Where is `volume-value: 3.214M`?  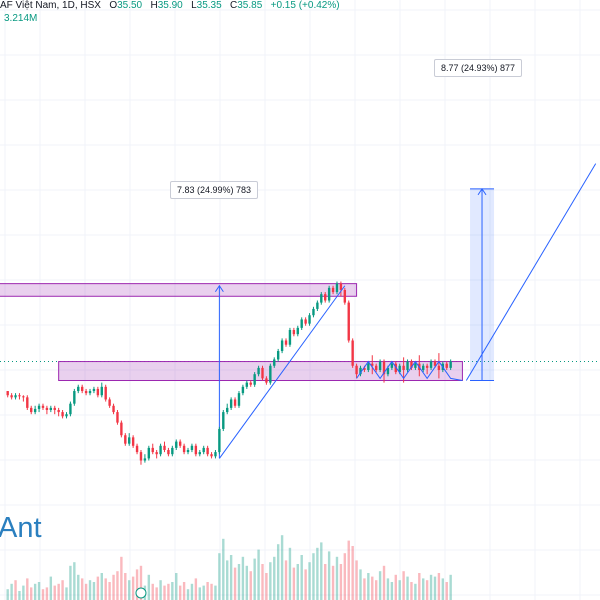
volume-value: 3.214M is located at coordinates (21, 18).